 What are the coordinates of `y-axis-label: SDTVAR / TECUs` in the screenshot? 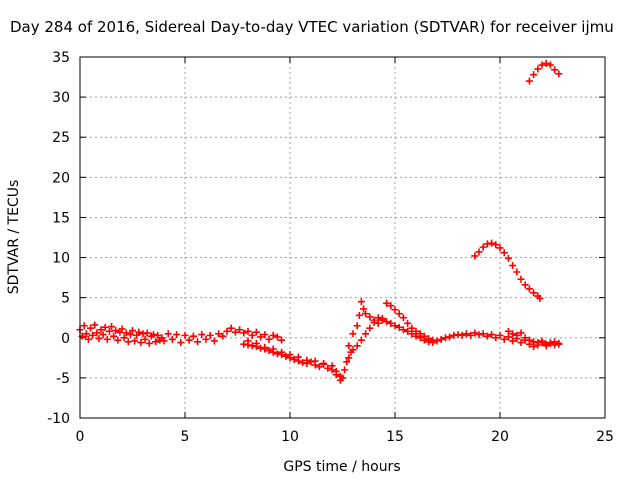 It's located at (14, 237).